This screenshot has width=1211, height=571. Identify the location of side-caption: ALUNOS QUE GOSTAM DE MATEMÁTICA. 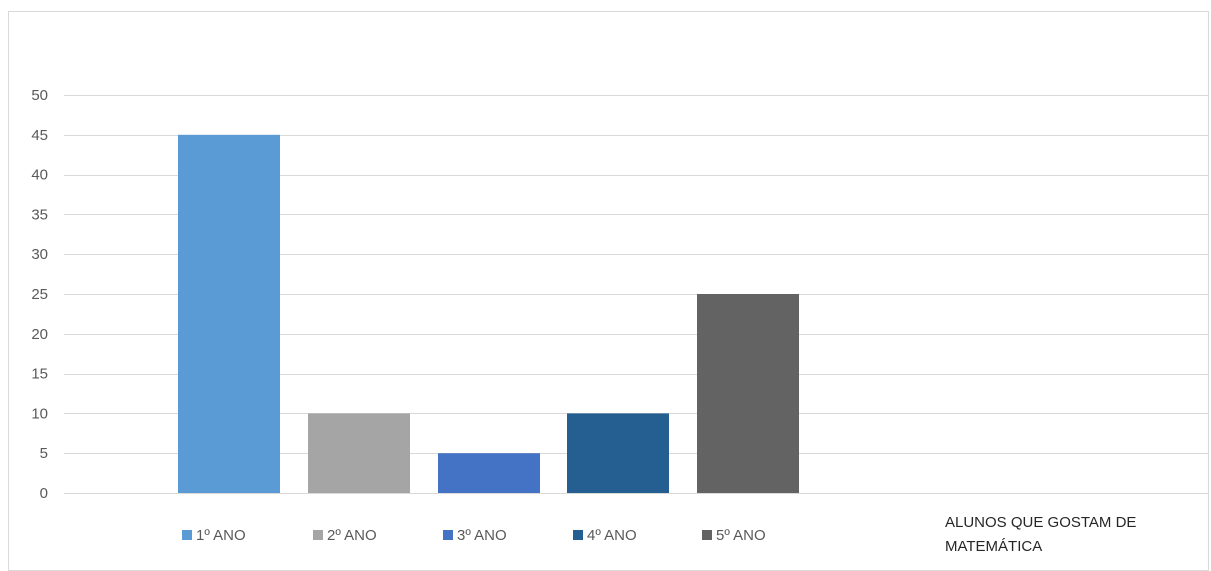
(1043, 534).